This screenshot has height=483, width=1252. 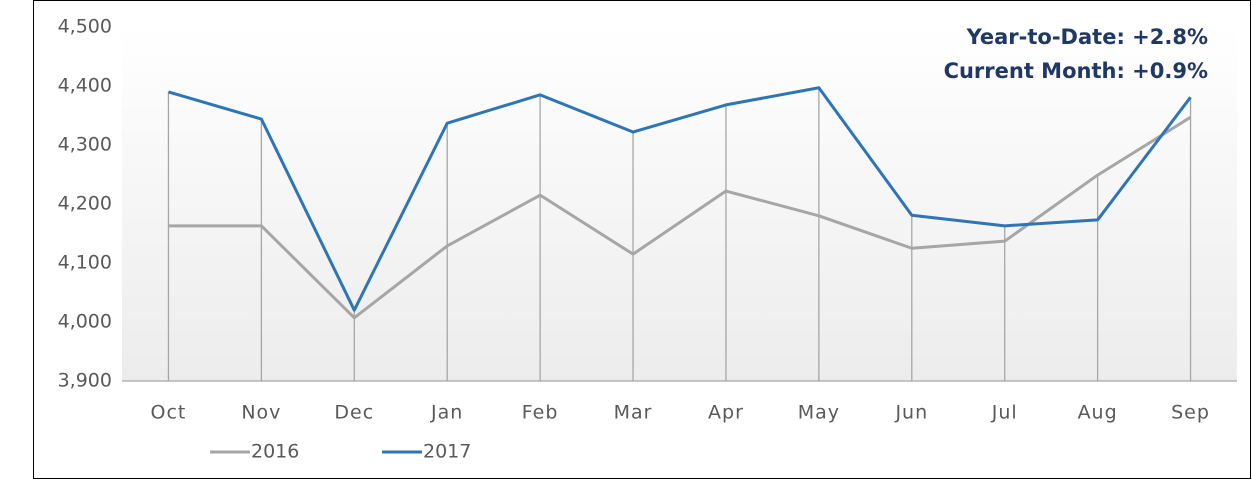 What do you see at coordinates (354, 413) in the screenshot?
I see `x-tick-label: Dec` at bounding box center [354, 413].